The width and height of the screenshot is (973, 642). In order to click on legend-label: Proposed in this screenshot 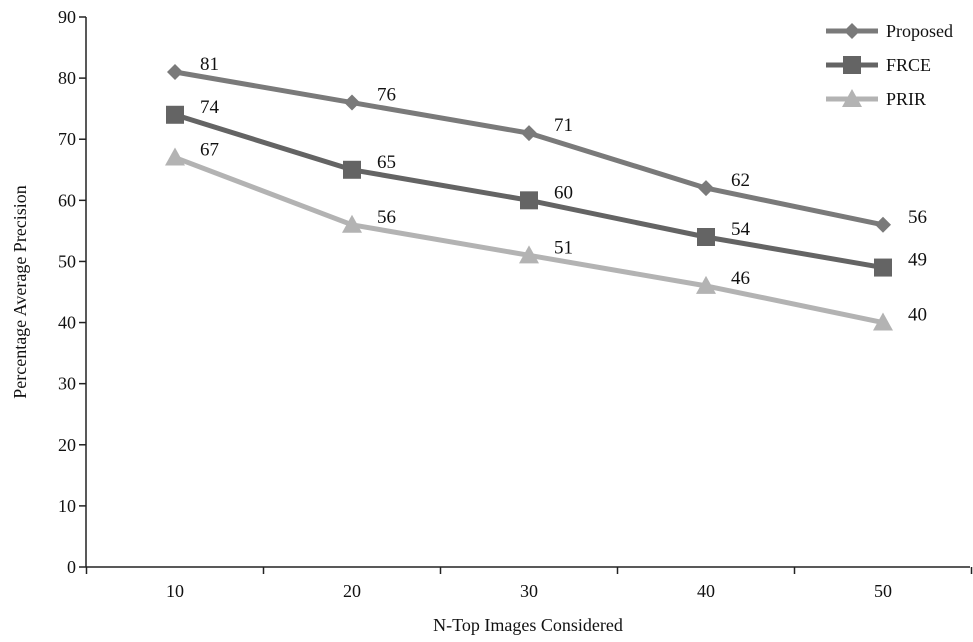, I will do `click(919, 31)`.